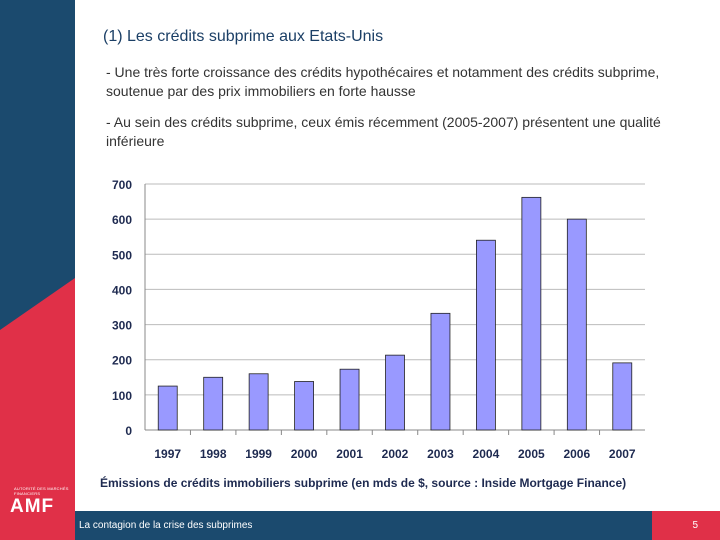  I want to click on bar-2005, so click(531, 313).